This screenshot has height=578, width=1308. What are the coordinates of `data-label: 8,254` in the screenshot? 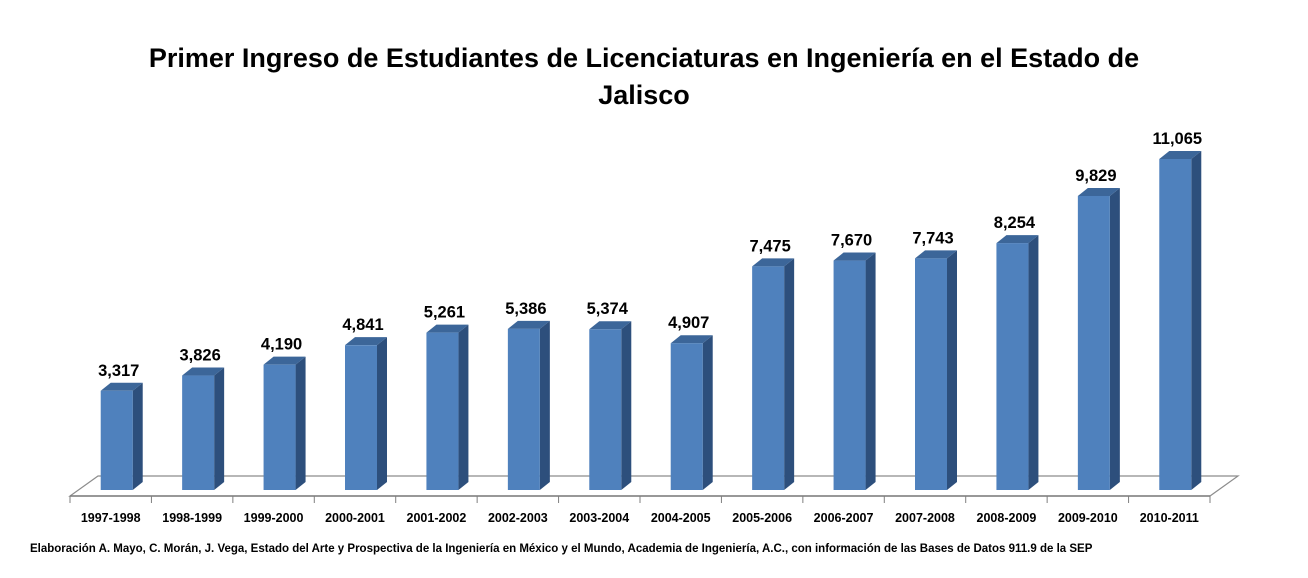 It's located at (1015, 223).